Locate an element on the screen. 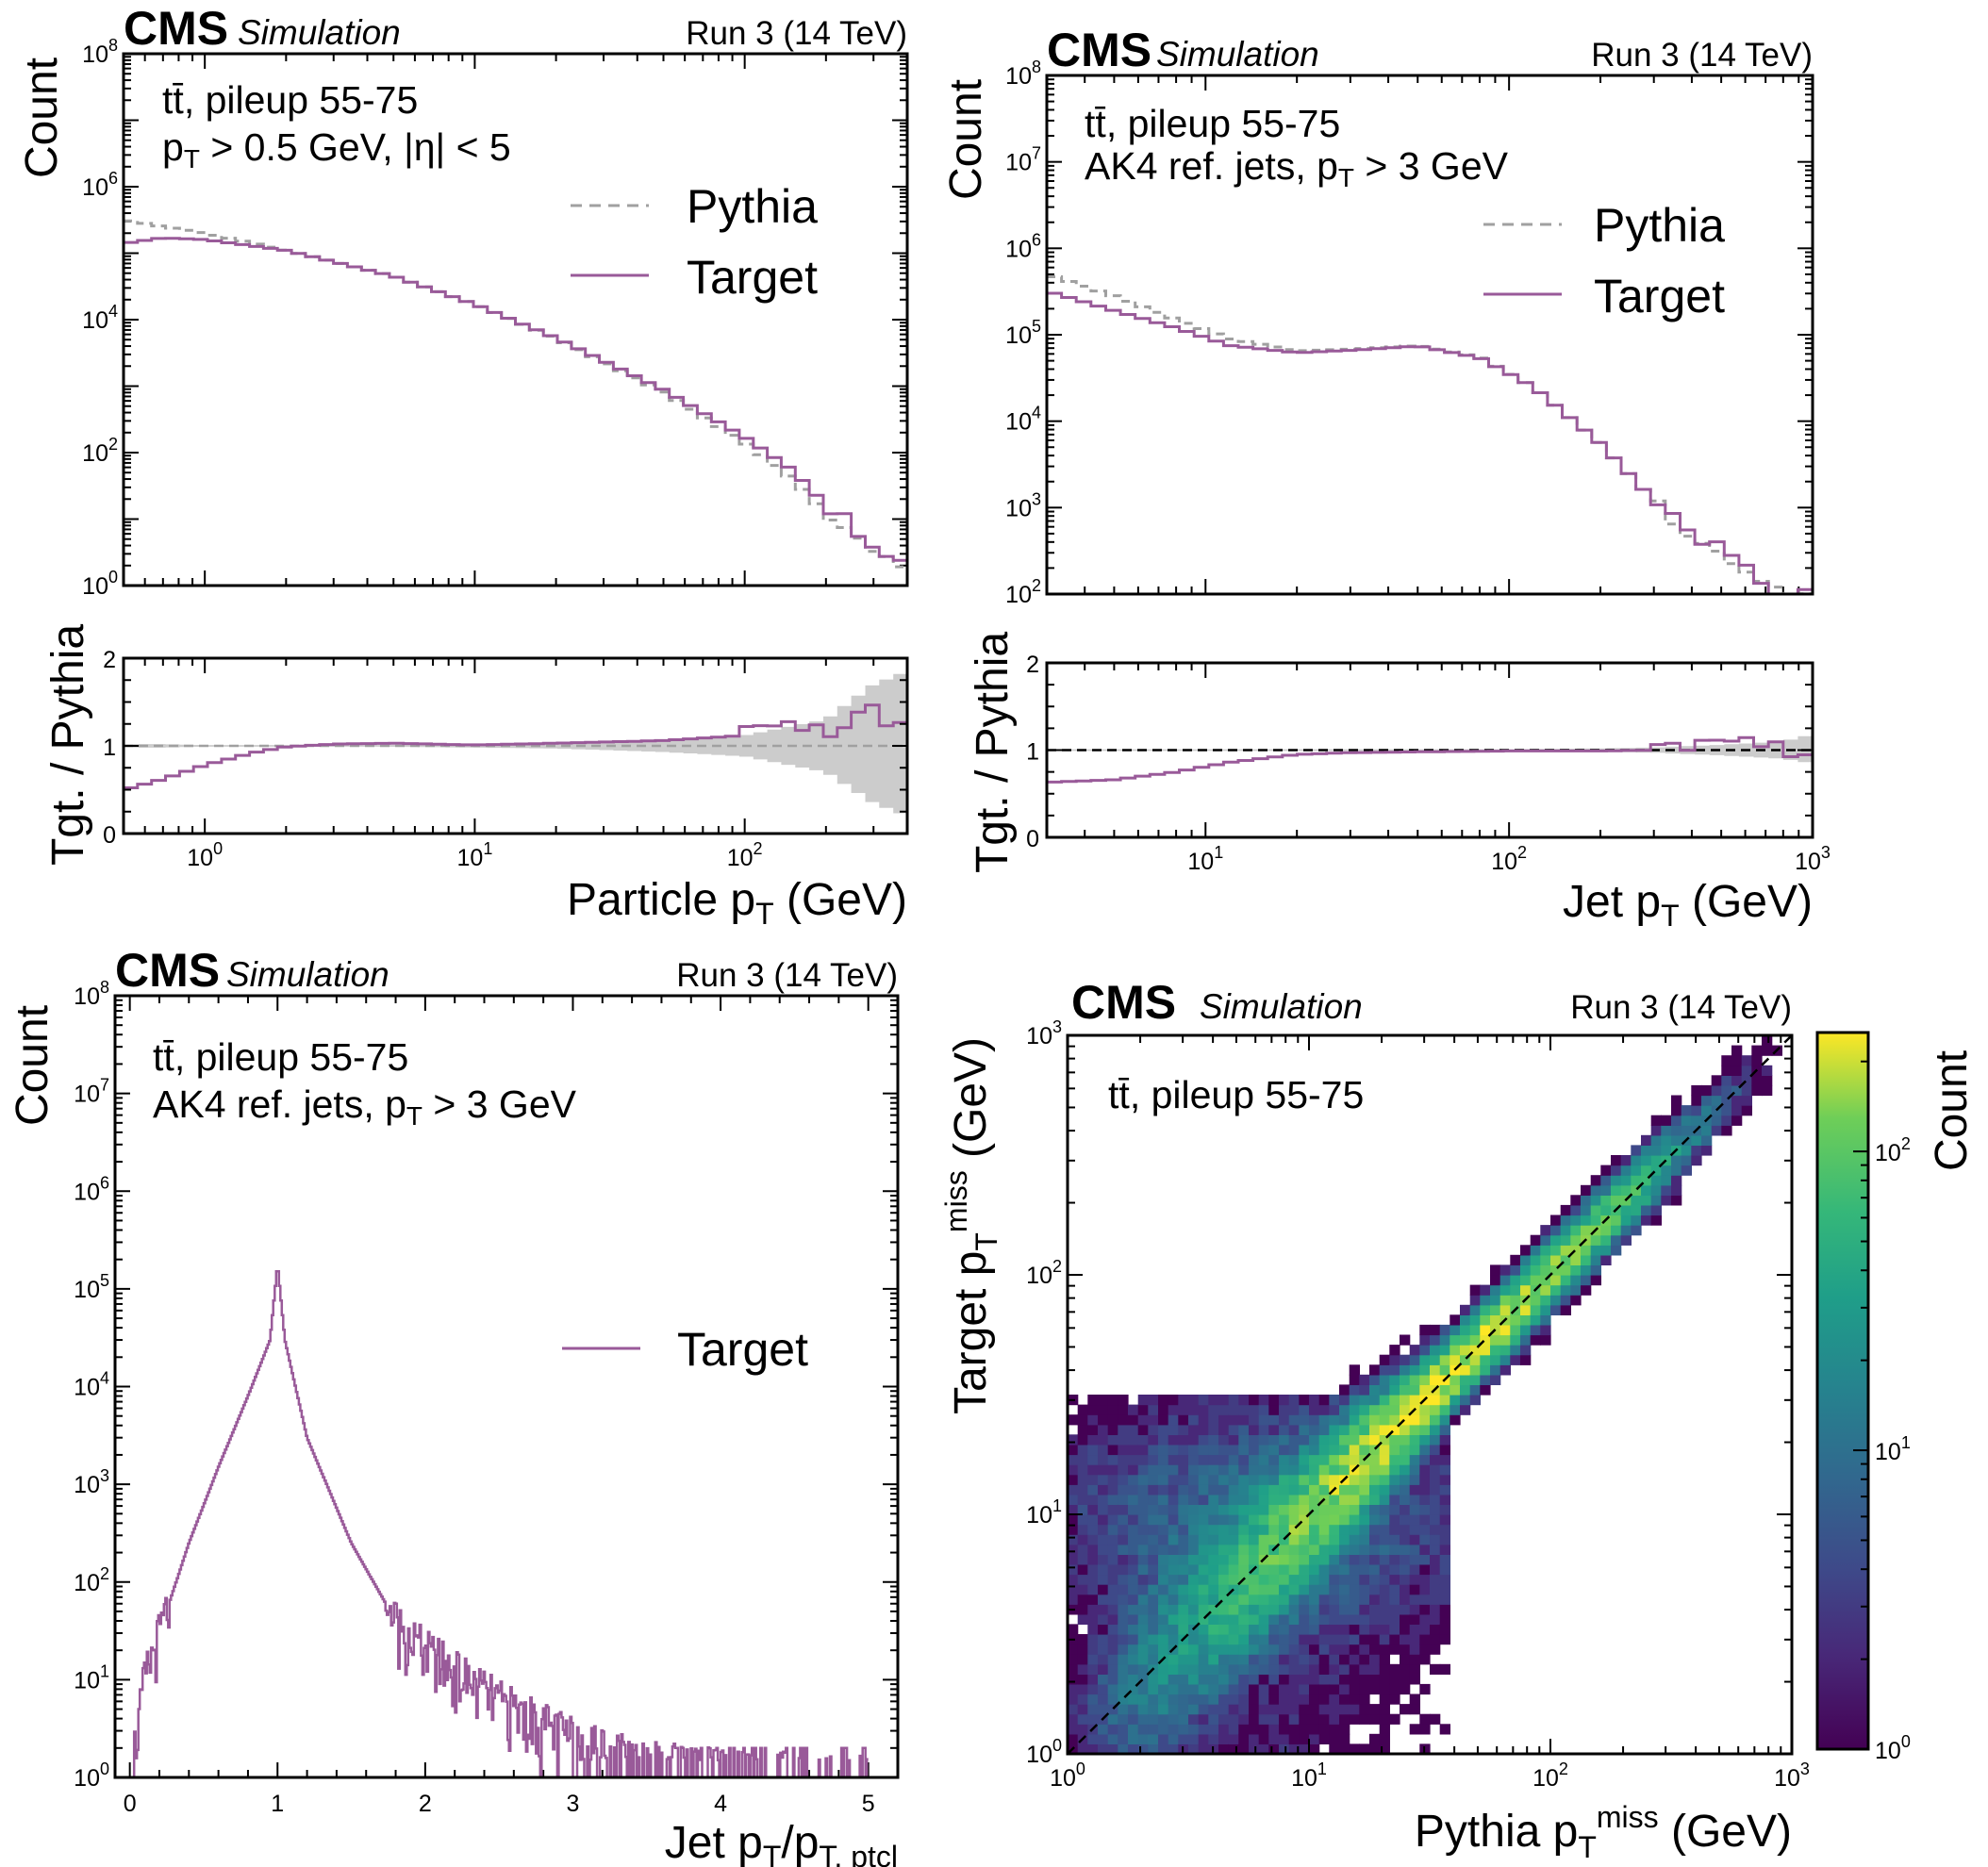 The width and height of the screenshot is (1988, 1867). y-tick-label: 10⁶ is located at coordinates (91, 1189).